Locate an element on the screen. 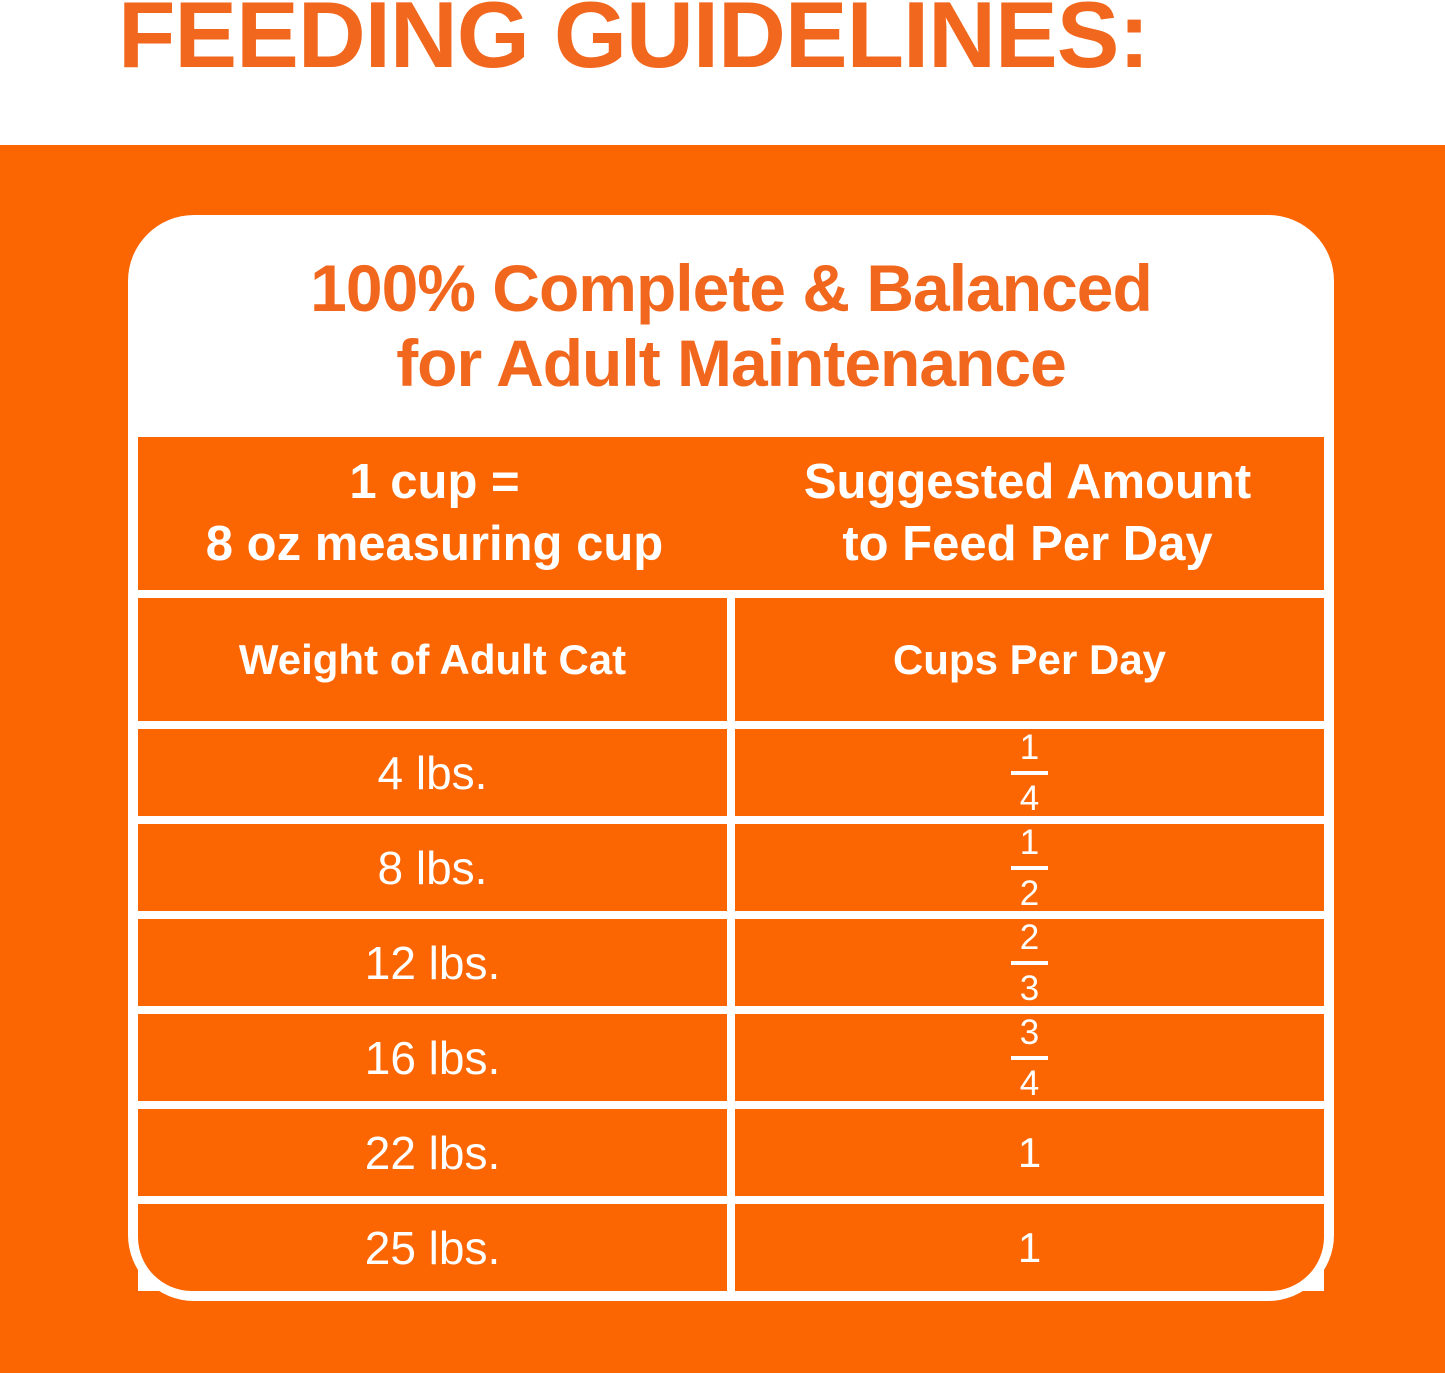 Image resolution: width=1445 pixels, height=1373 pixels. fraction-value: 1 2 is located at coordinates (1029, 868).